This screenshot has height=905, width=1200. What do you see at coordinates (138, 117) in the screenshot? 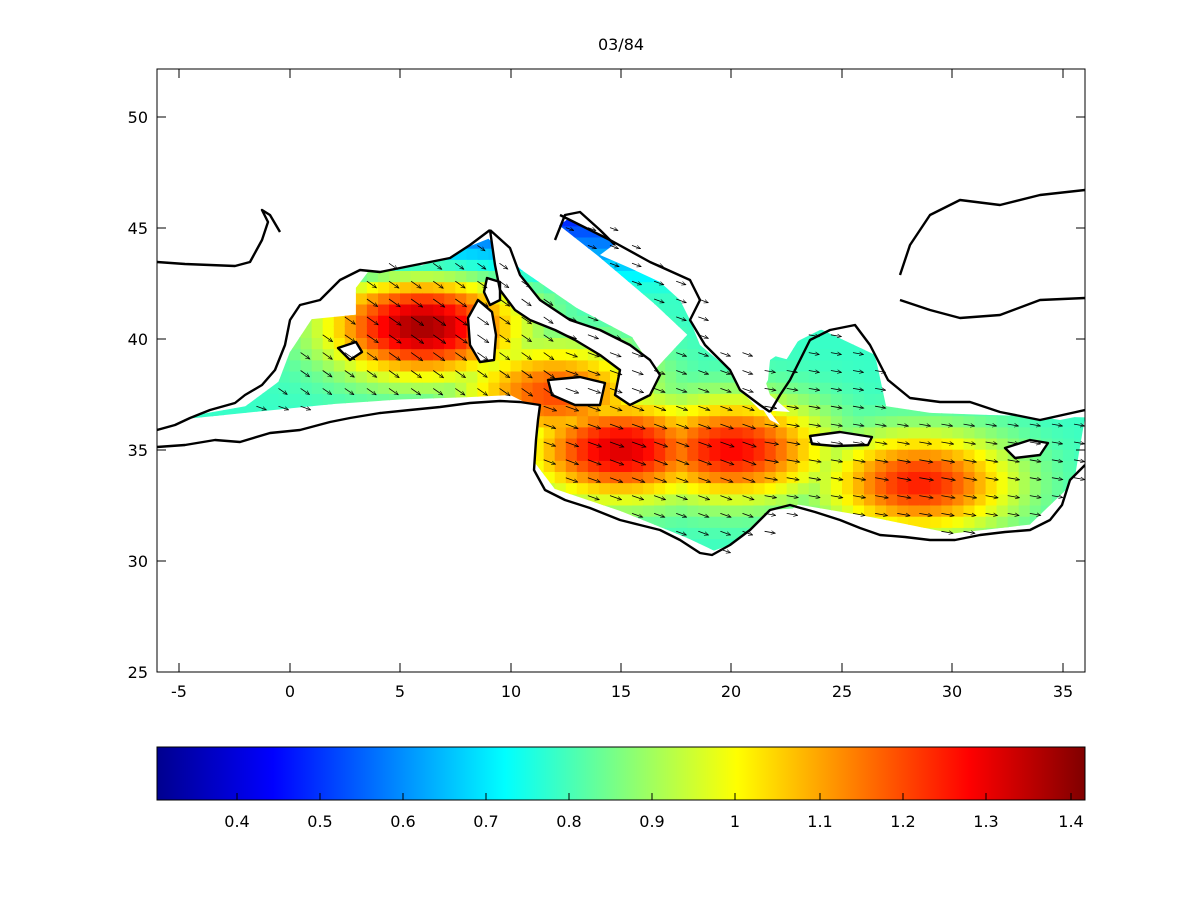
I see `y-tick-label: 50` at bounding box center [138, 117].